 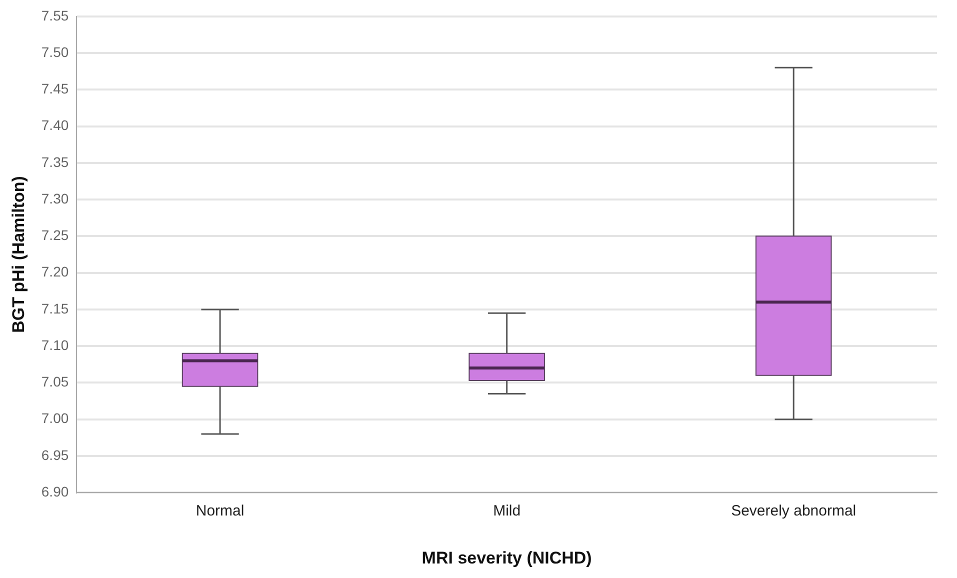 What do you see at coordinates (55, 235) in the screenshot?
I see `y-tick-label: 7.25` at bounding box center [55, 235].